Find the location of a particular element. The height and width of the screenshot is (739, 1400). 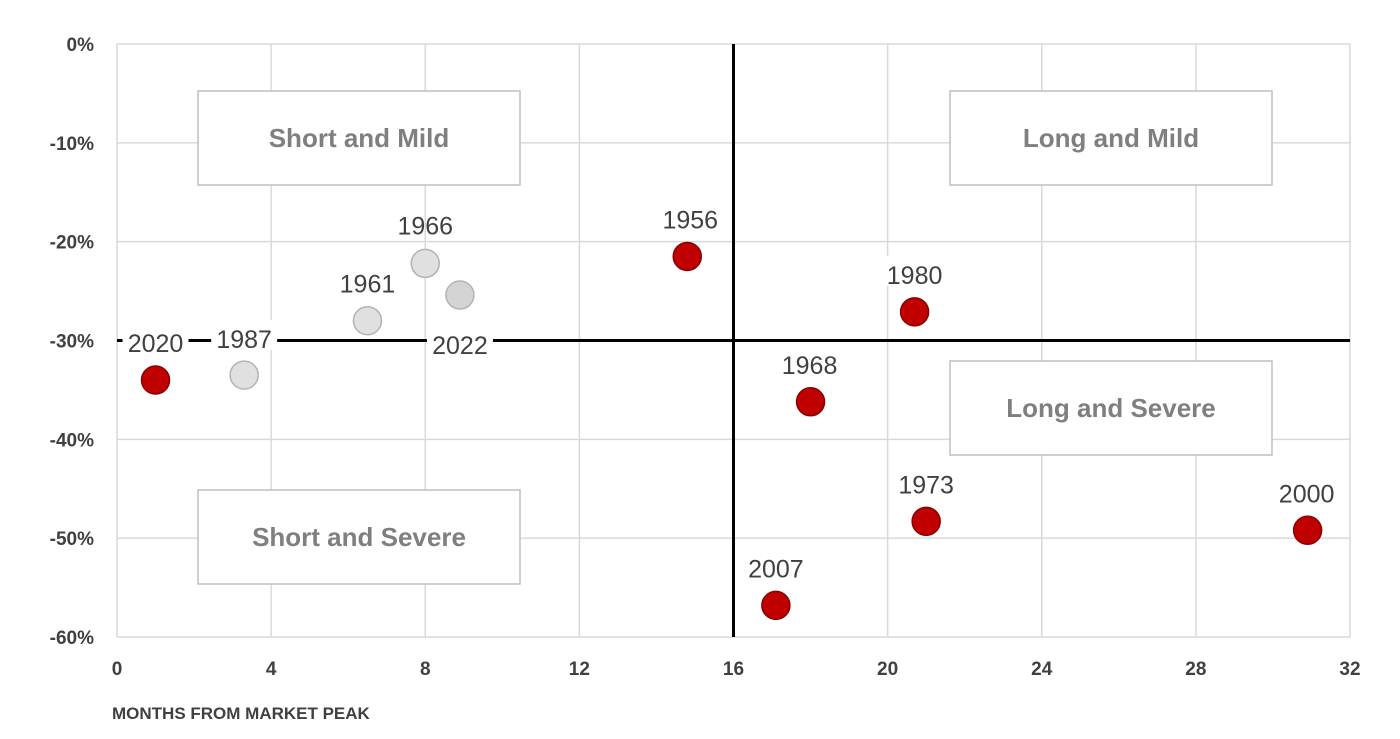

data-point-2000 is located at coordinates (1307, 530).